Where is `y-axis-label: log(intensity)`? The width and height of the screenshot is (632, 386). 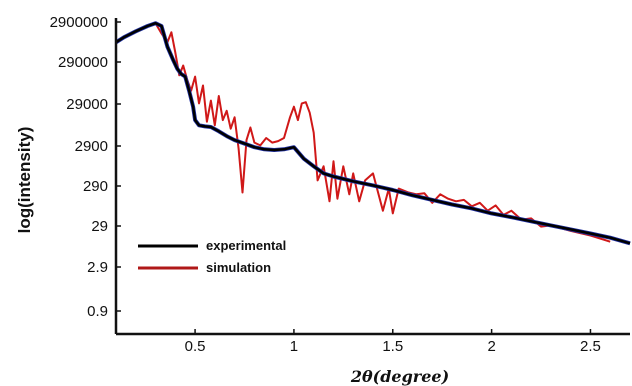
y-axis-label: log(intensity) is located at coordinates (24, 180).